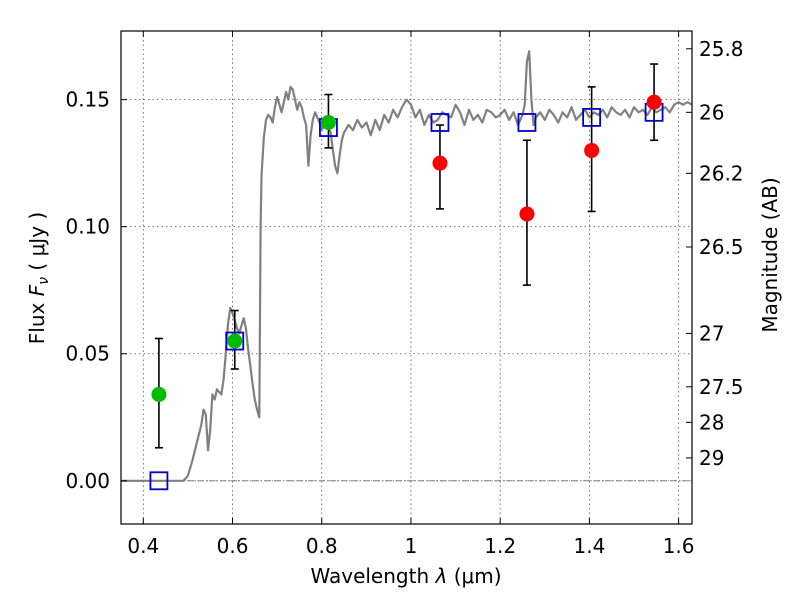  I want to click on y-tick-label: 0.15, so click(87, 100).